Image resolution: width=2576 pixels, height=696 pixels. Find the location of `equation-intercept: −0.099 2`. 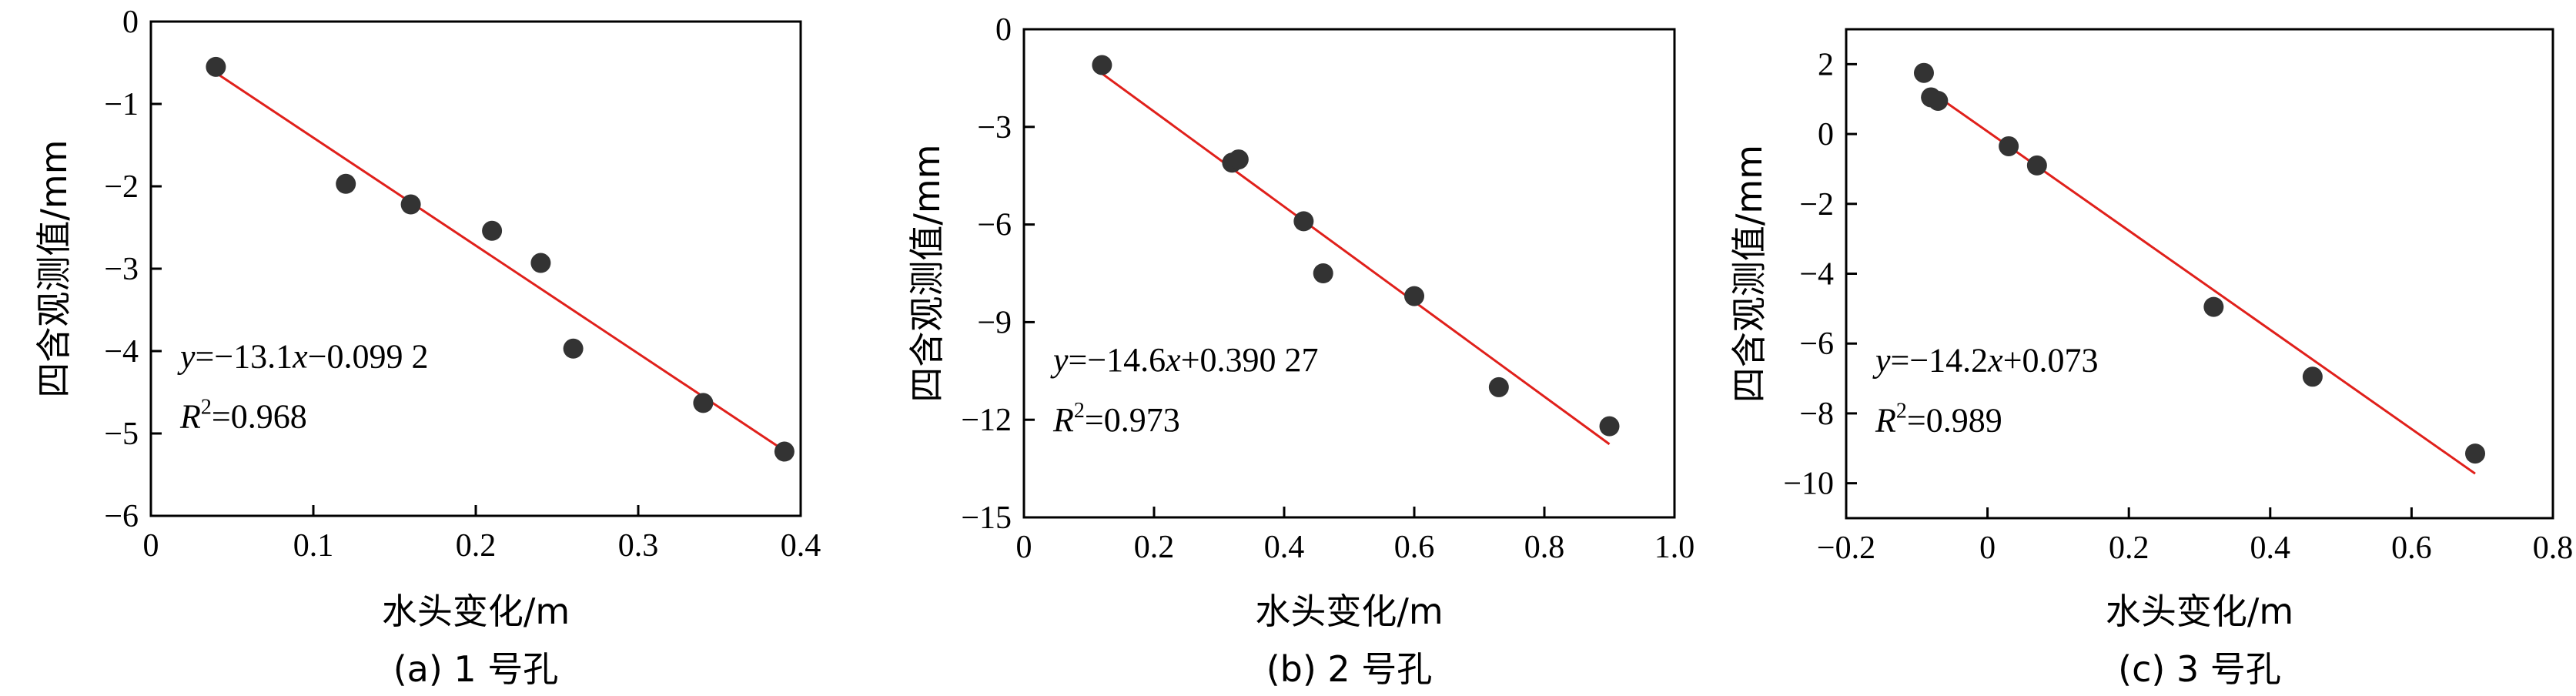

equation-intercept: −0.099 2 is located at coordinates (369, 356).